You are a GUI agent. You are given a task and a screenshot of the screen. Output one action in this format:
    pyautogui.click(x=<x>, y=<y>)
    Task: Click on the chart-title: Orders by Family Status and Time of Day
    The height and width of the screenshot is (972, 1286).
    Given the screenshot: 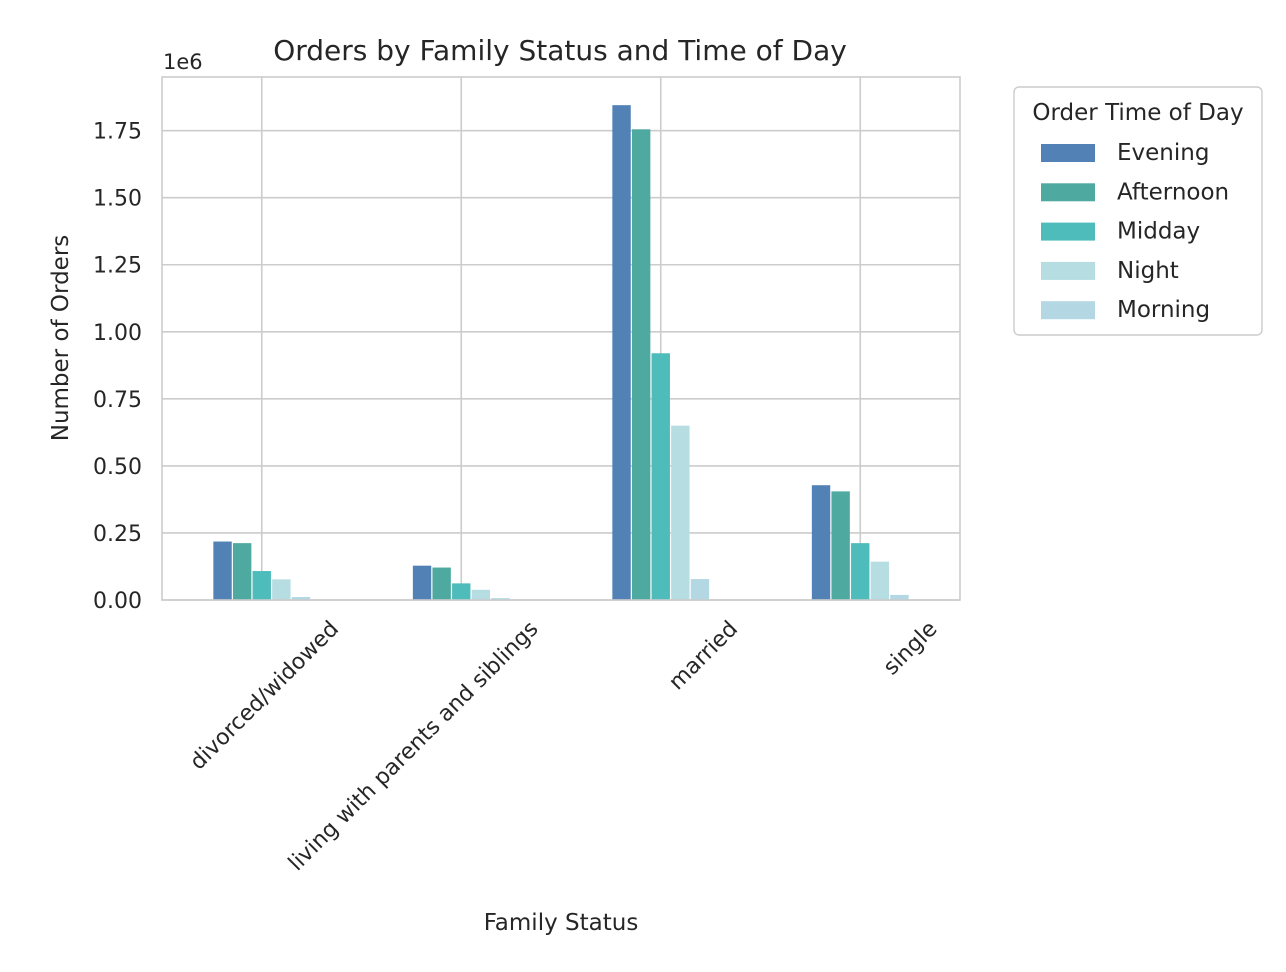 What is the action you would take?
    pyautogui.click(x=560, y=50)
    